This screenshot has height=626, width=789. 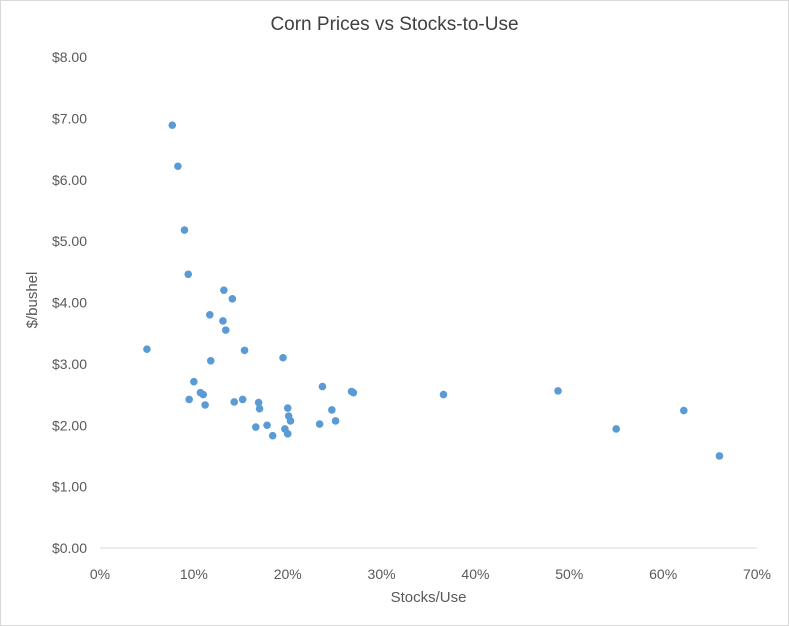 What do you see at coordinates (475, 574) in the screenshot?
I see `x-tick-label: 40%` at bounding box center [475, 574].